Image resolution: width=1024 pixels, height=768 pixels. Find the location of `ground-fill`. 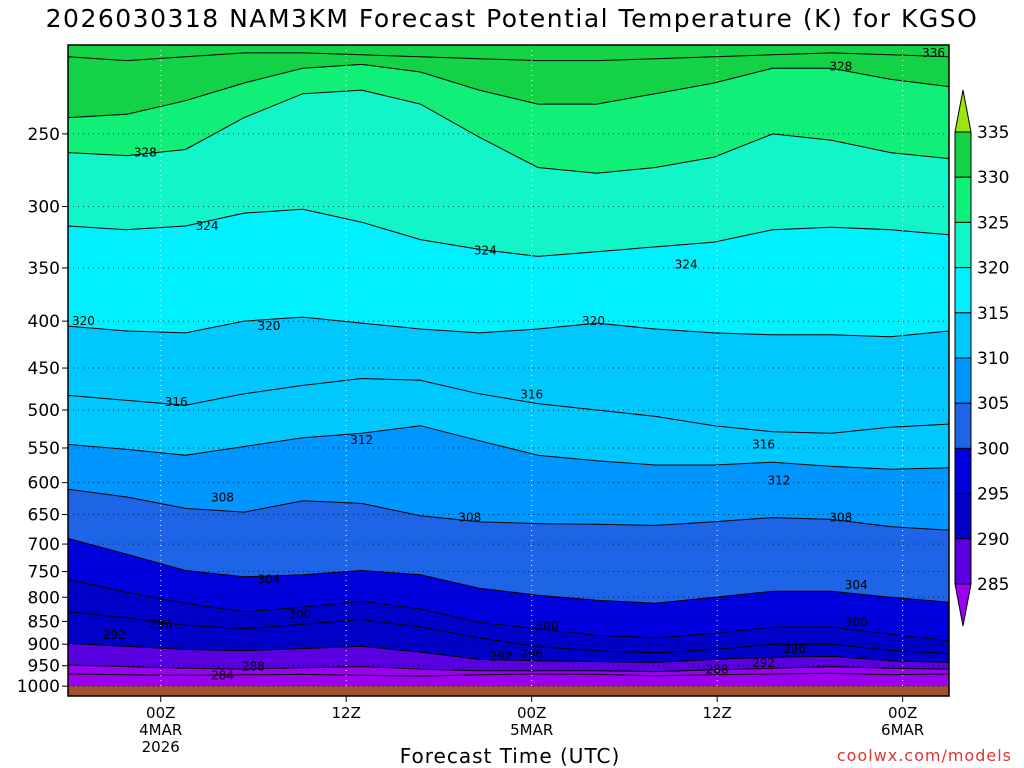

ground-fill is located at coordinates (508, 691).